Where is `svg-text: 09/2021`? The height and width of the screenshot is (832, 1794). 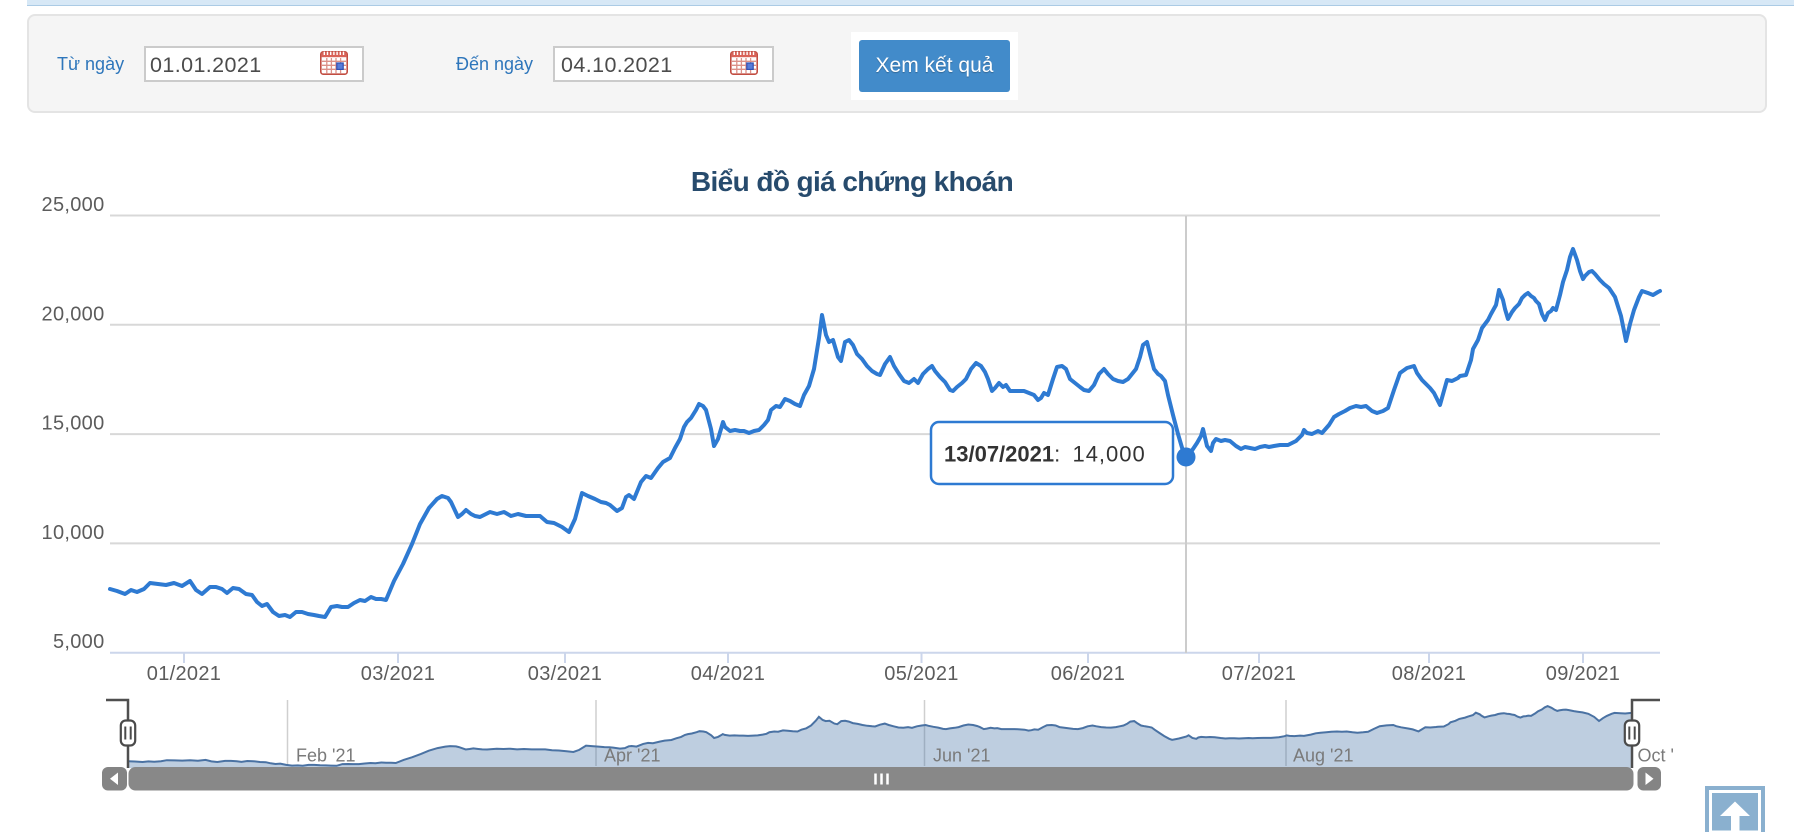 svg-text: 09/2021 is located at coordinates (1583, 674).